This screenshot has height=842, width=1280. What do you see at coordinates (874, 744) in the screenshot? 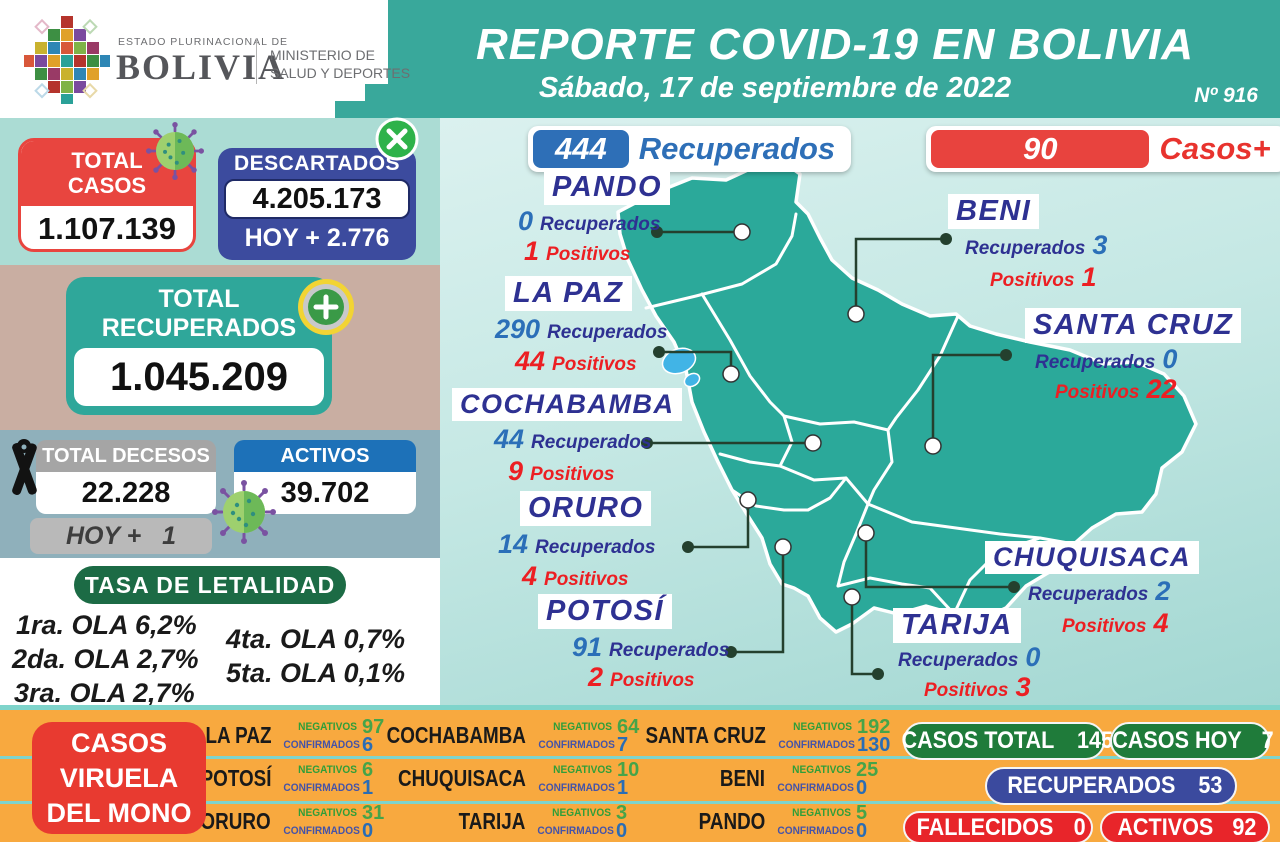
I see `confirmados-value: 130` at bounding box center [874, 744].